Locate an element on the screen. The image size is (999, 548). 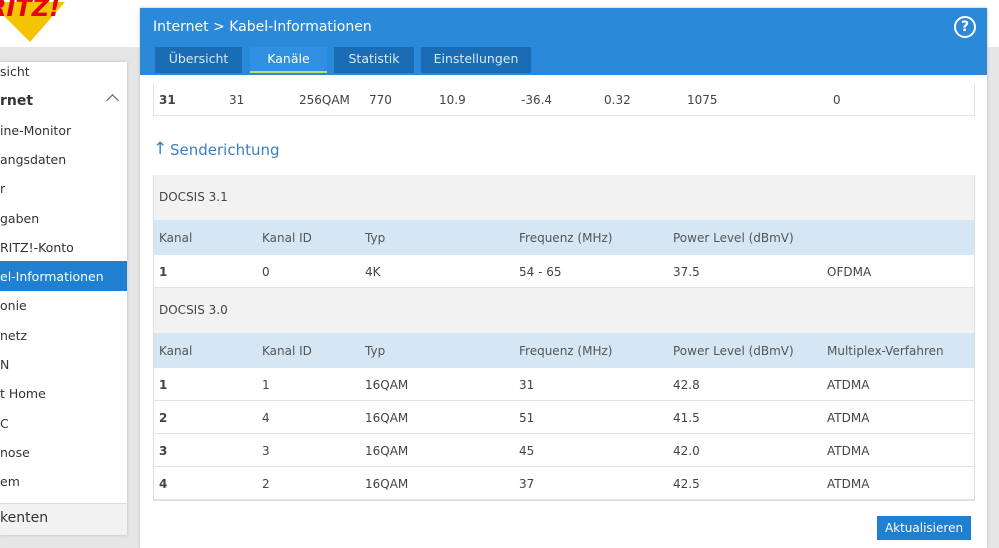
cell: 41.5 is located at coordinates (686, 418).